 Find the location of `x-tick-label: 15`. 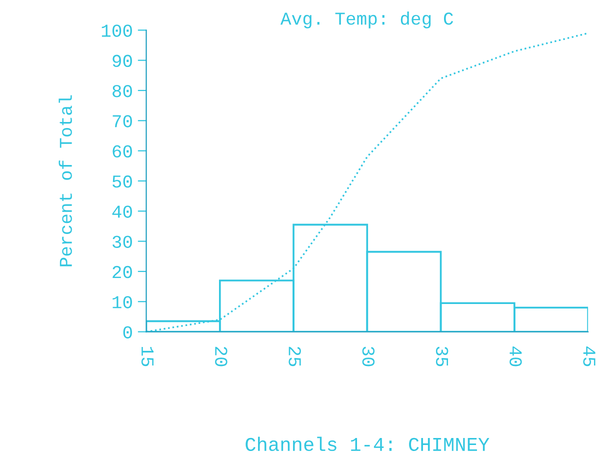

x-tick-label: 15 is located at coordinates (147, 356).